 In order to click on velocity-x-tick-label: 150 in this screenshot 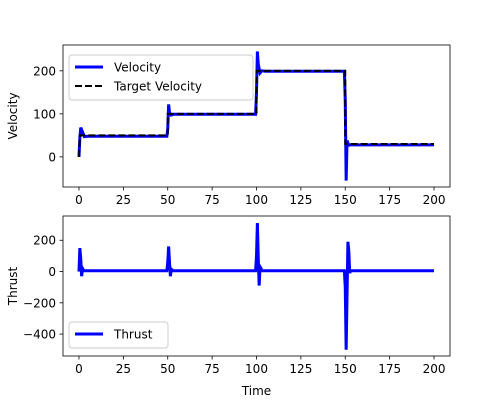, I will do `click(345, 200)`.